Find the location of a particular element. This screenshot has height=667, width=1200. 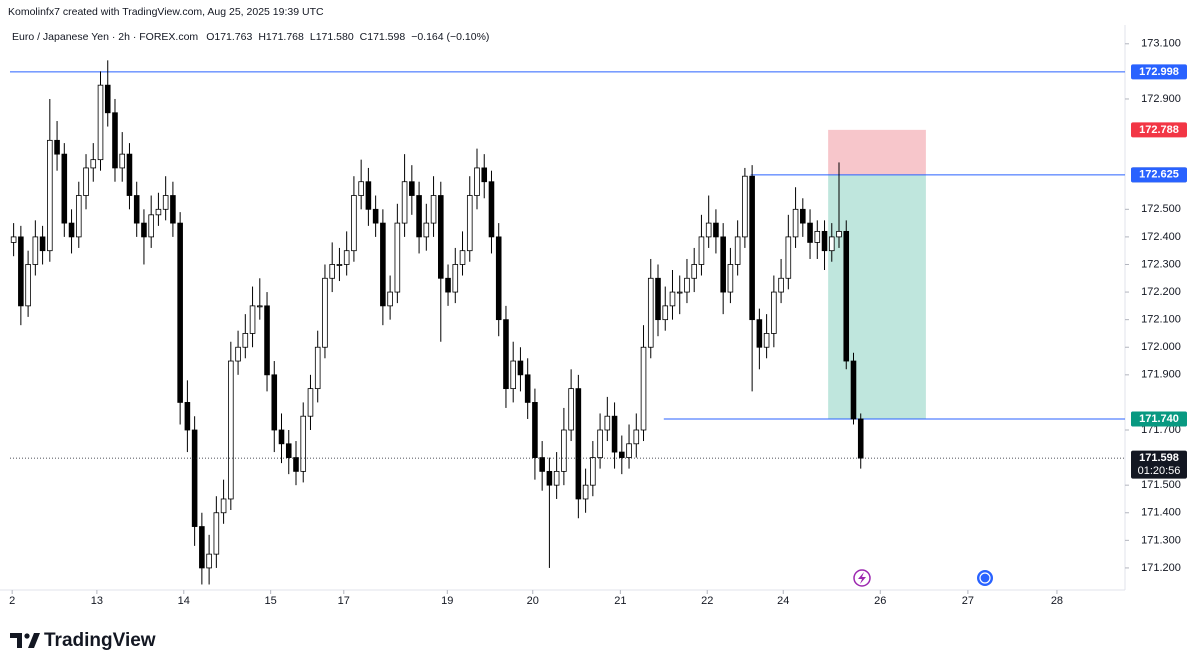

y-tick-label: 171.300 is located at coordinates (1161, 540).